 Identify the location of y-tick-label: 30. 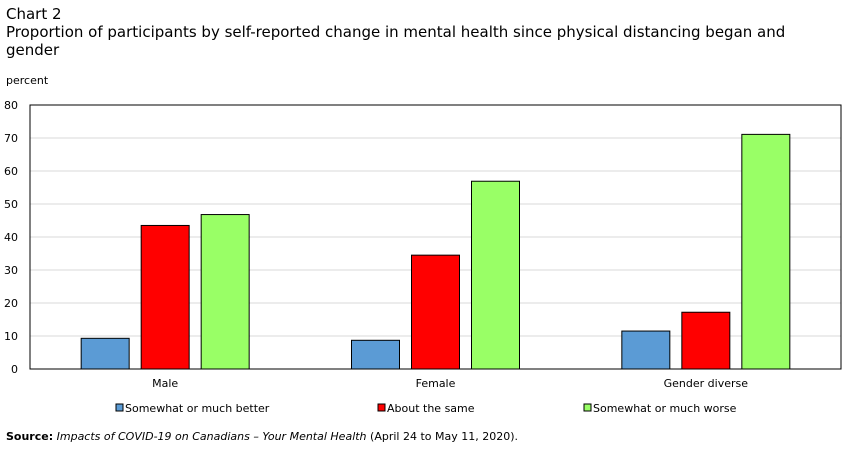
(11, 270).